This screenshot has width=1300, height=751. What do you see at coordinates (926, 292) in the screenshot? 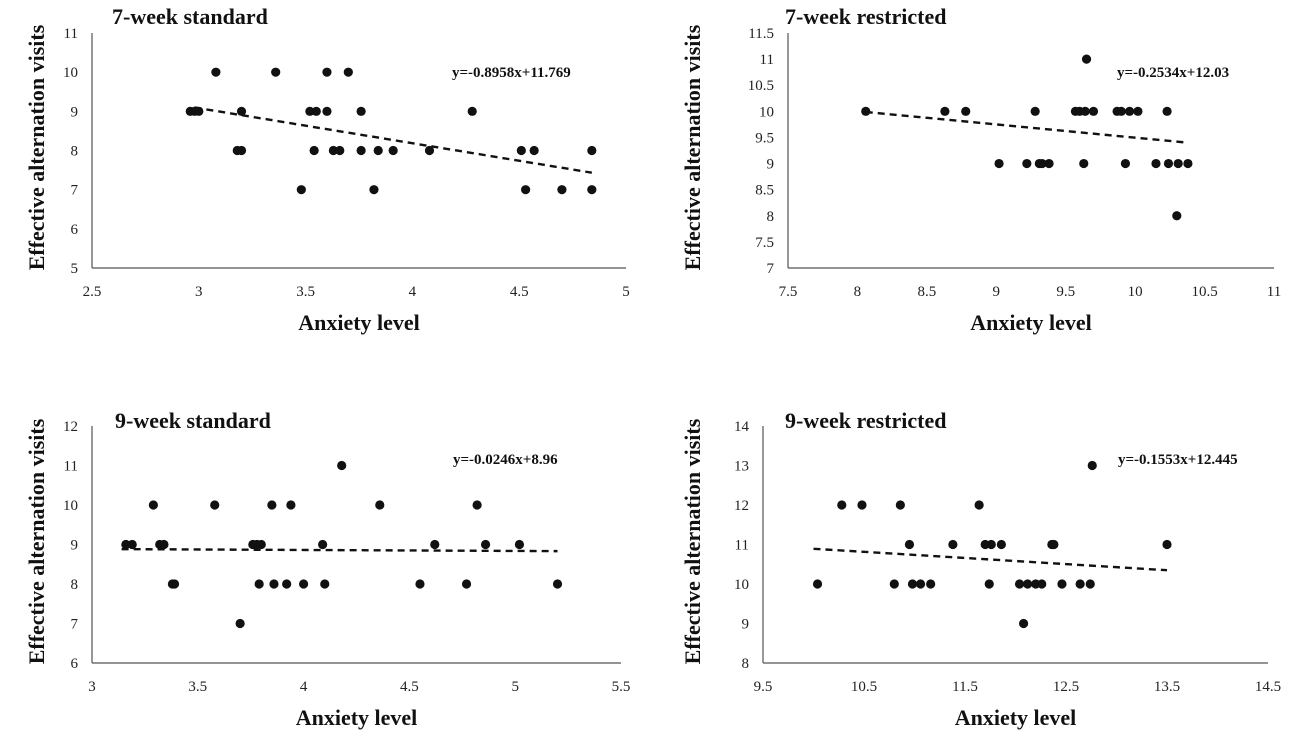
I see `x-tick-label: 8.5` at bounding box center [926, 292].